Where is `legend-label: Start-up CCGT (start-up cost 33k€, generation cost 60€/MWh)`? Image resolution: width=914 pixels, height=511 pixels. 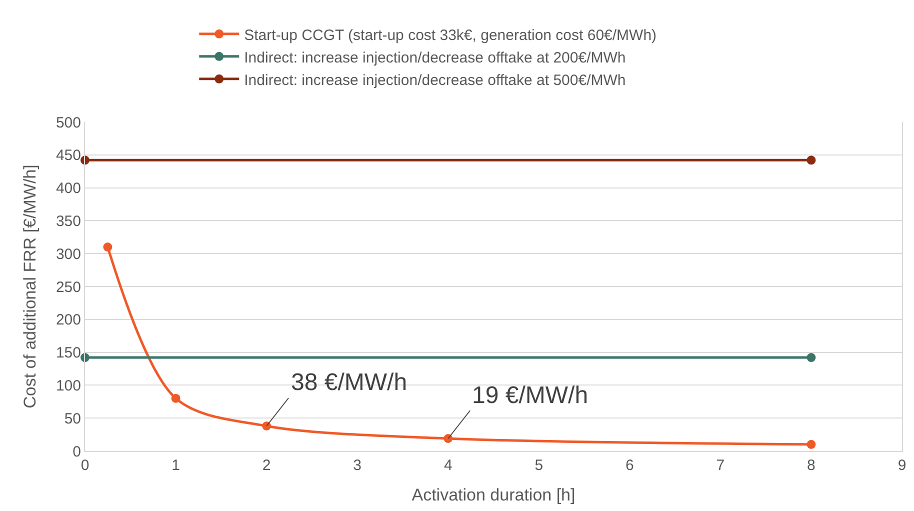
legend-label: Start-up CCGT (start-up cost 33k€, generation cost 60€/MWh) is located at coordinates (450, 35).